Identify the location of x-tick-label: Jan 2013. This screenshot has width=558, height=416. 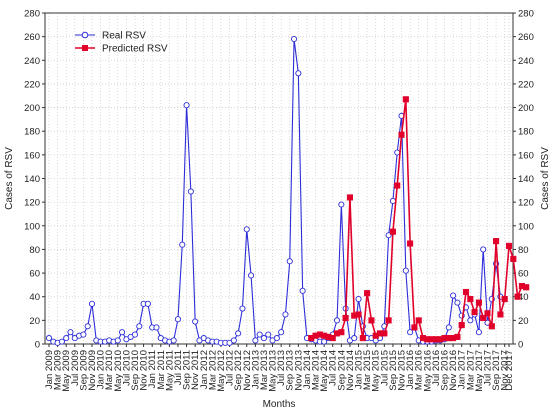
(255, 369).